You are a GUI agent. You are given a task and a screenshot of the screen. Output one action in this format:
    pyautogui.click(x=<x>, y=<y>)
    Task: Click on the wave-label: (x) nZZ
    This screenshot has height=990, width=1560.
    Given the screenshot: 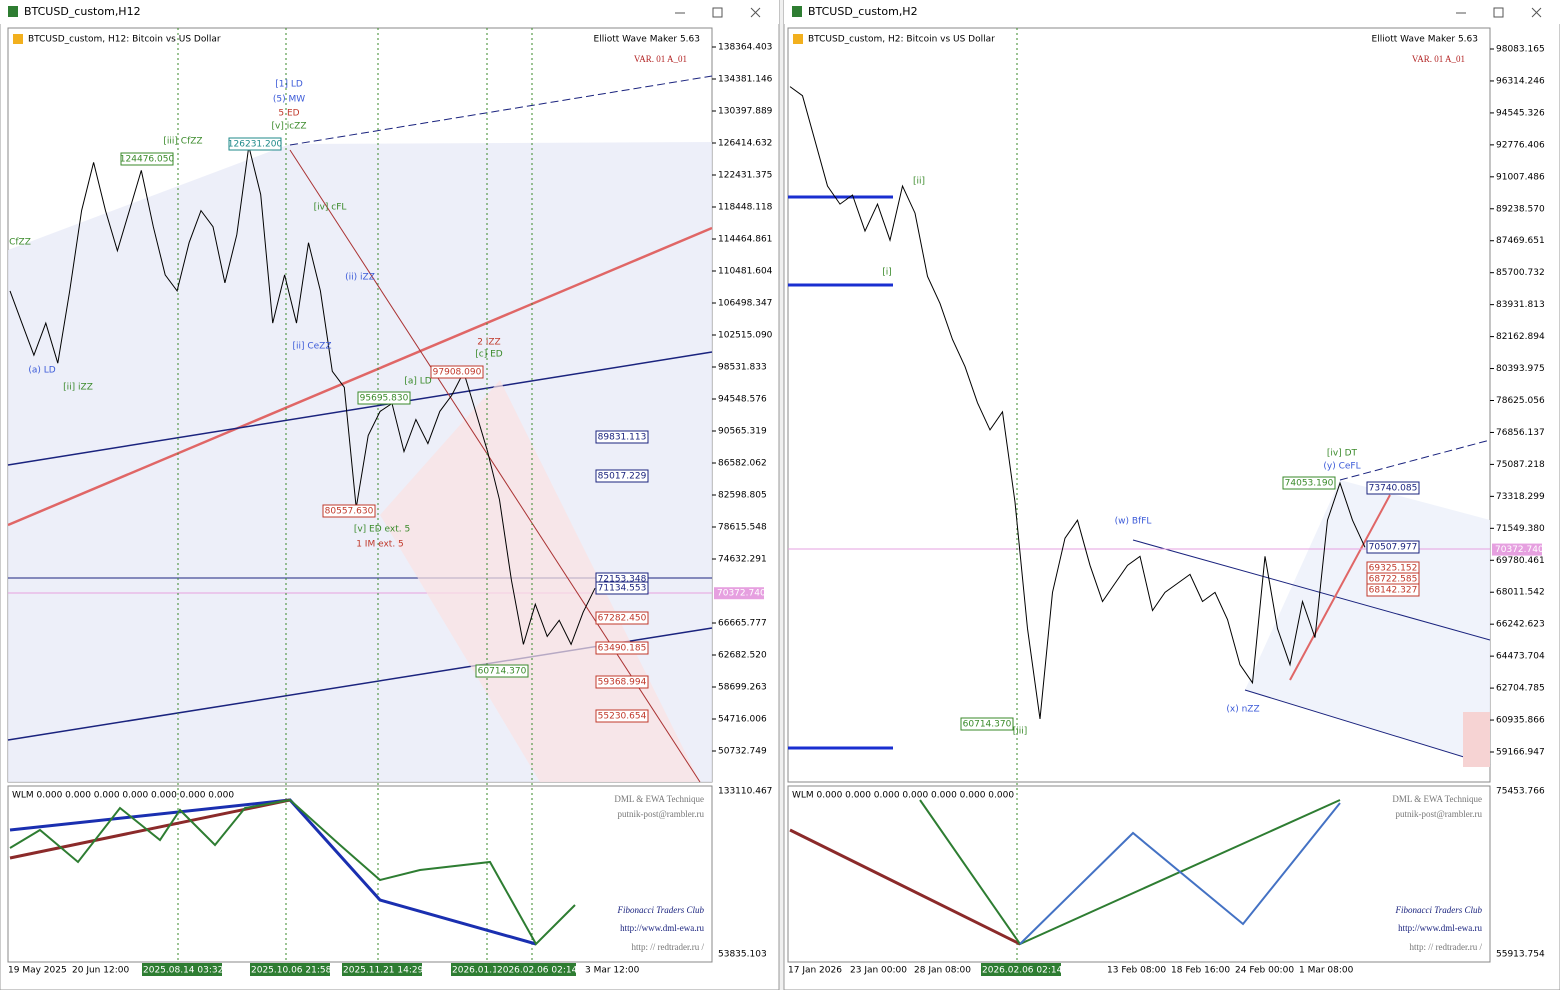 What is the action you would take?
    pyautogui.click(x=1242, y=710)
    